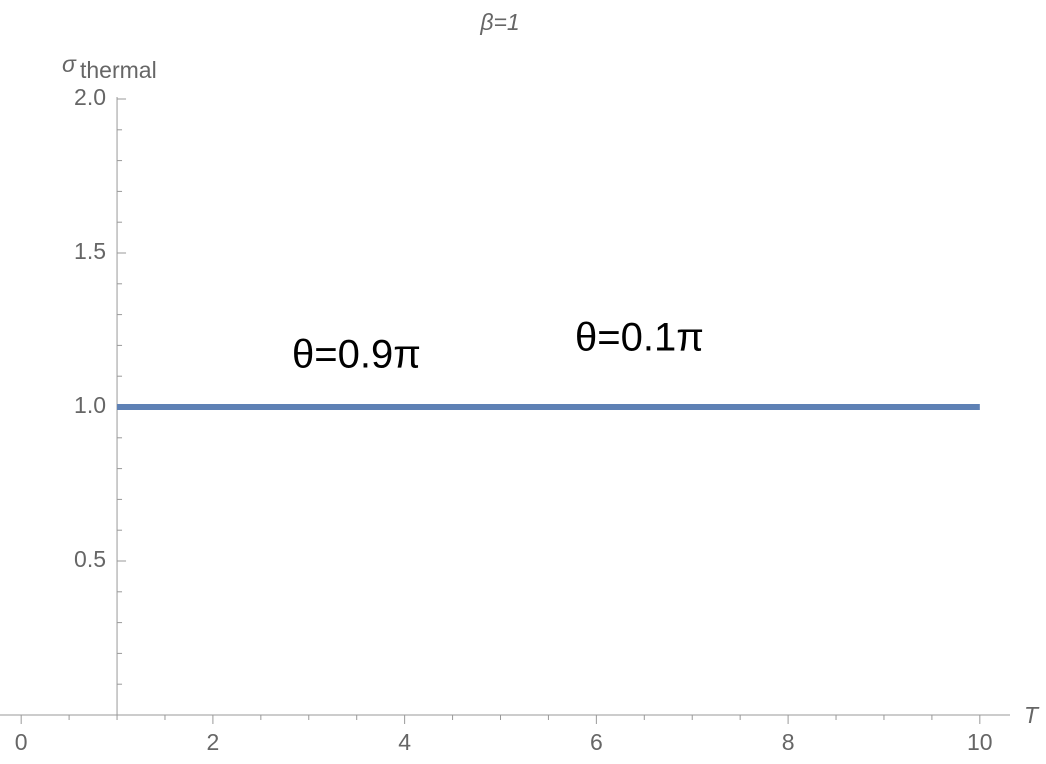  I want to click on x-tick-label: 10, so click(980, 742).